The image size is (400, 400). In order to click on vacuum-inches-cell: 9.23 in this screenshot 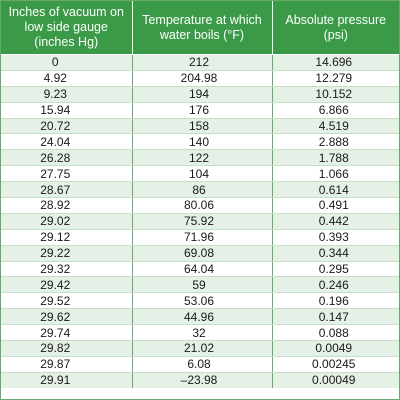, I will do `click(67, 94)`.